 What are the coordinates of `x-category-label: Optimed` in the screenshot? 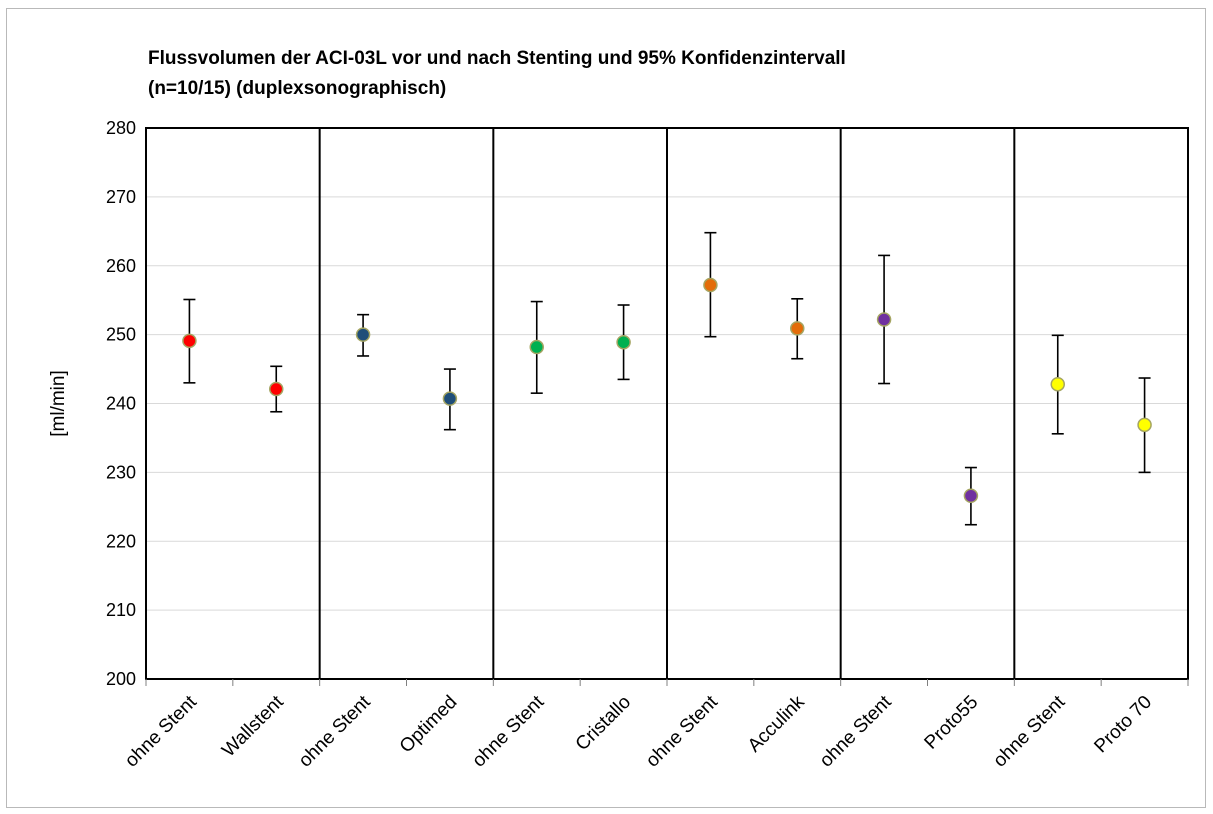 It's located at (429, 725).